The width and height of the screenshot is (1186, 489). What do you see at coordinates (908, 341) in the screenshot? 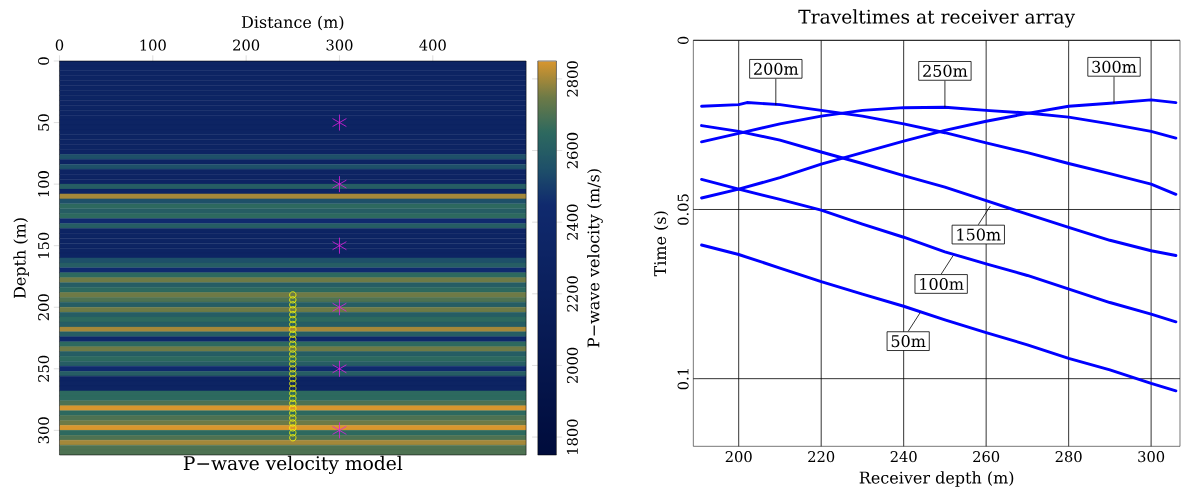
I see `annotation: 50m` at bounding box center [908, 341].